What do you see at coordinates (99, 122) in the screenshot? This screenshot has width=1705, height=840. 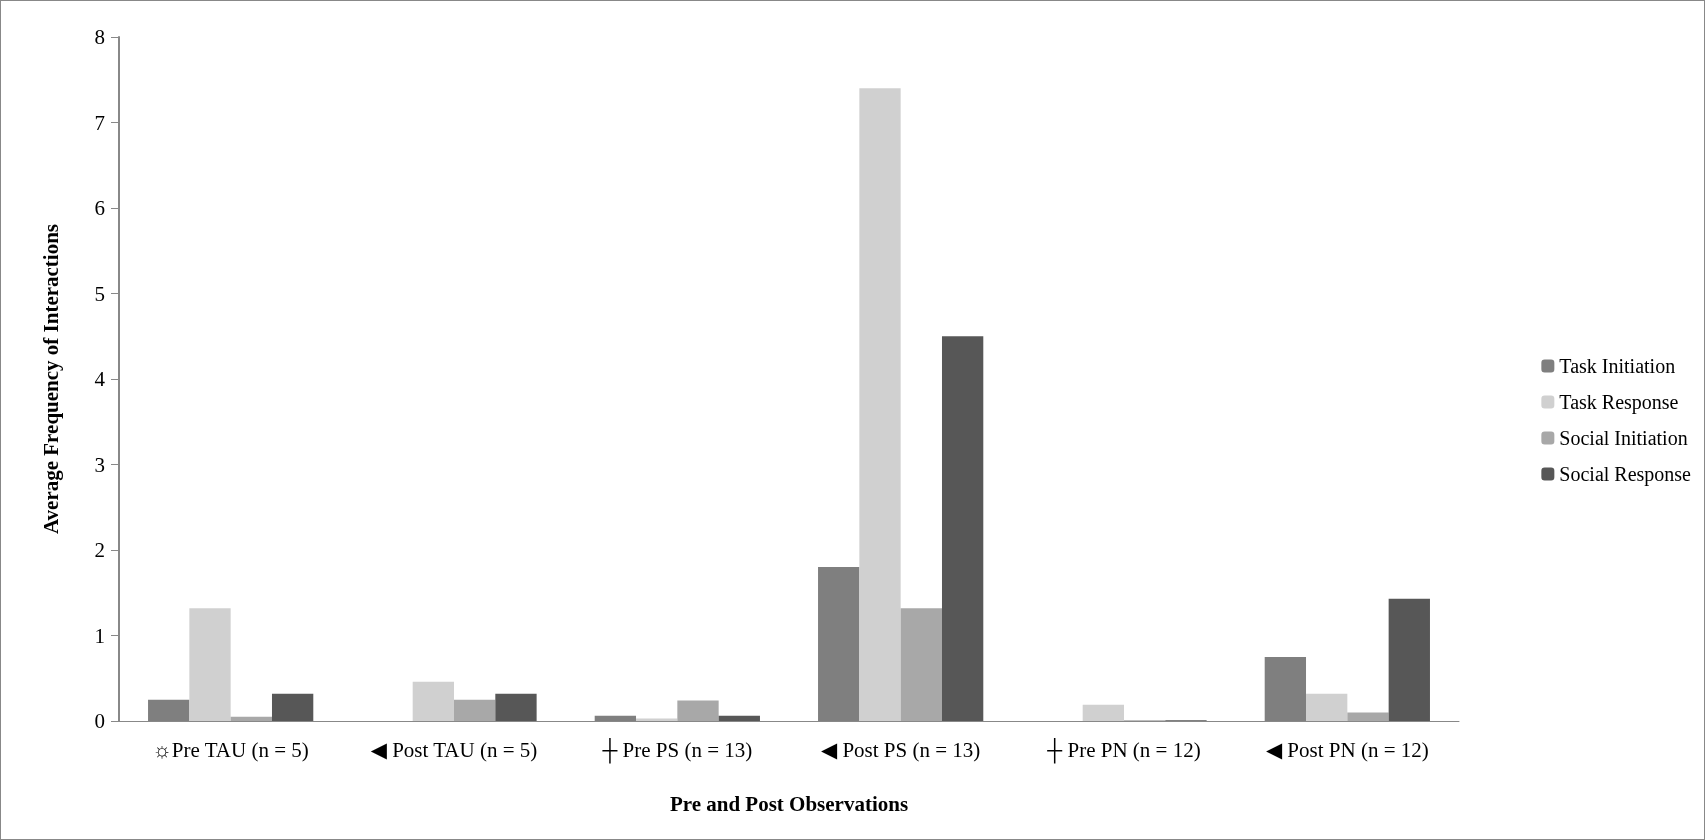 I see `y-tick-label: 7` at bounding box center [99, 122].